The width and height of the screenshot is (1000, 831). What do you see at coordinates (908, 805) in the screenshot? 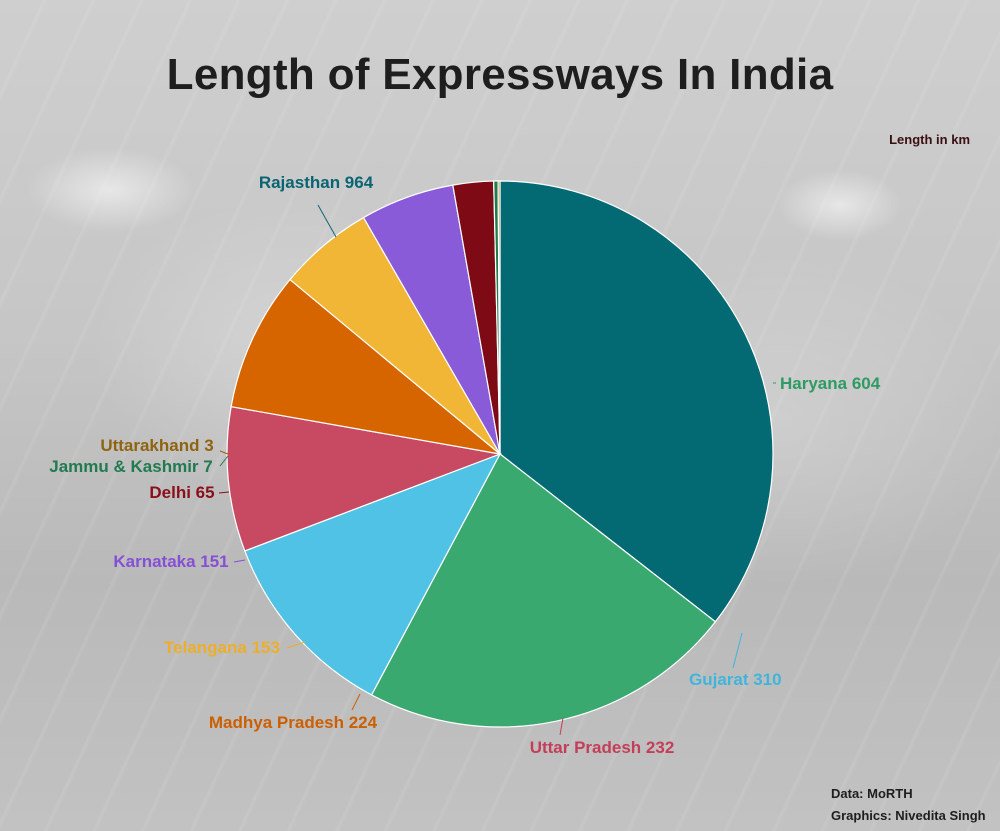
I see `credits: Data: MoRTH Graphics: Nivedita Singh` at bounding box center [908, 805].